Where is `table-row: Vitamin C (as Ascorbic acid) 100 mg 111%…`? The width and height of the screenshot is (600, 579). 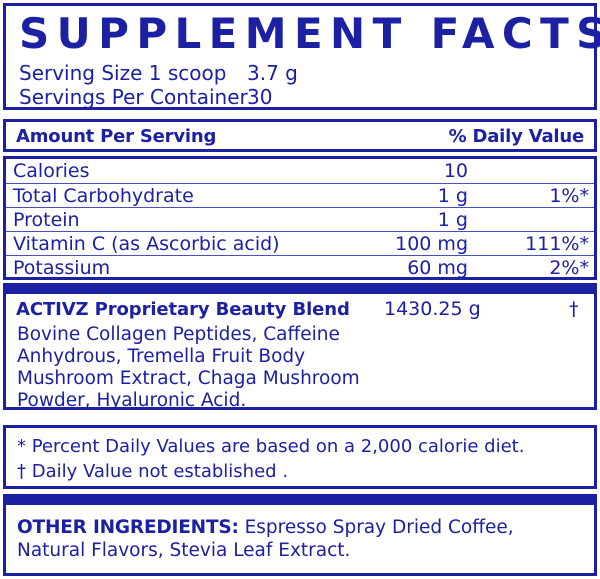
table-row: Vitamin C (as Ascorbic acid) 100 mg 111%… is located at coordinates (300, 243).